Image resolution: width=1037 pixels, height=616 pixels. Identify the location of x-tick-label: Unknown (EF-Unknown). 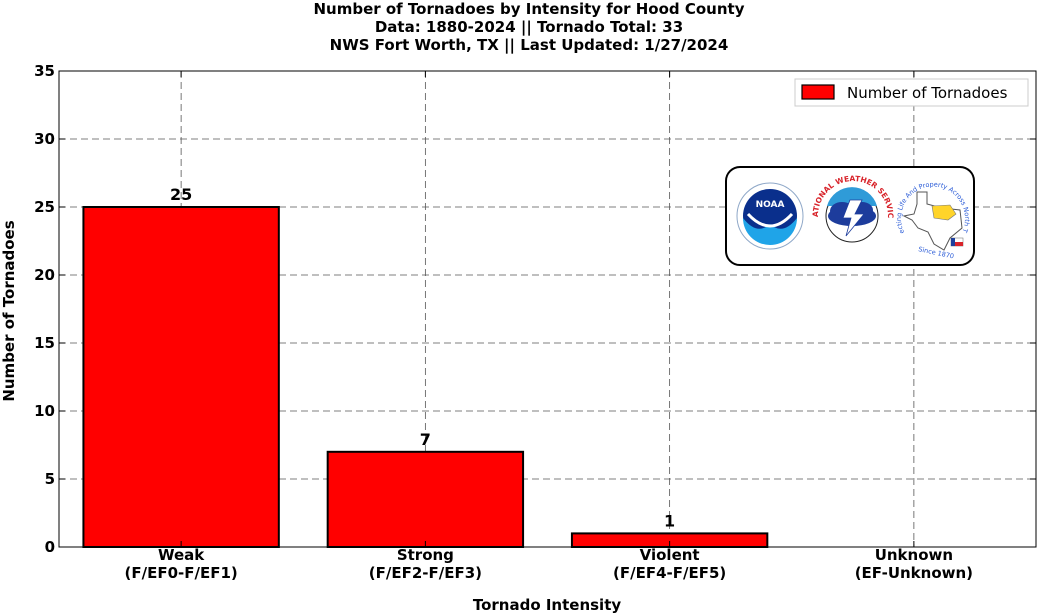
(914, 564).